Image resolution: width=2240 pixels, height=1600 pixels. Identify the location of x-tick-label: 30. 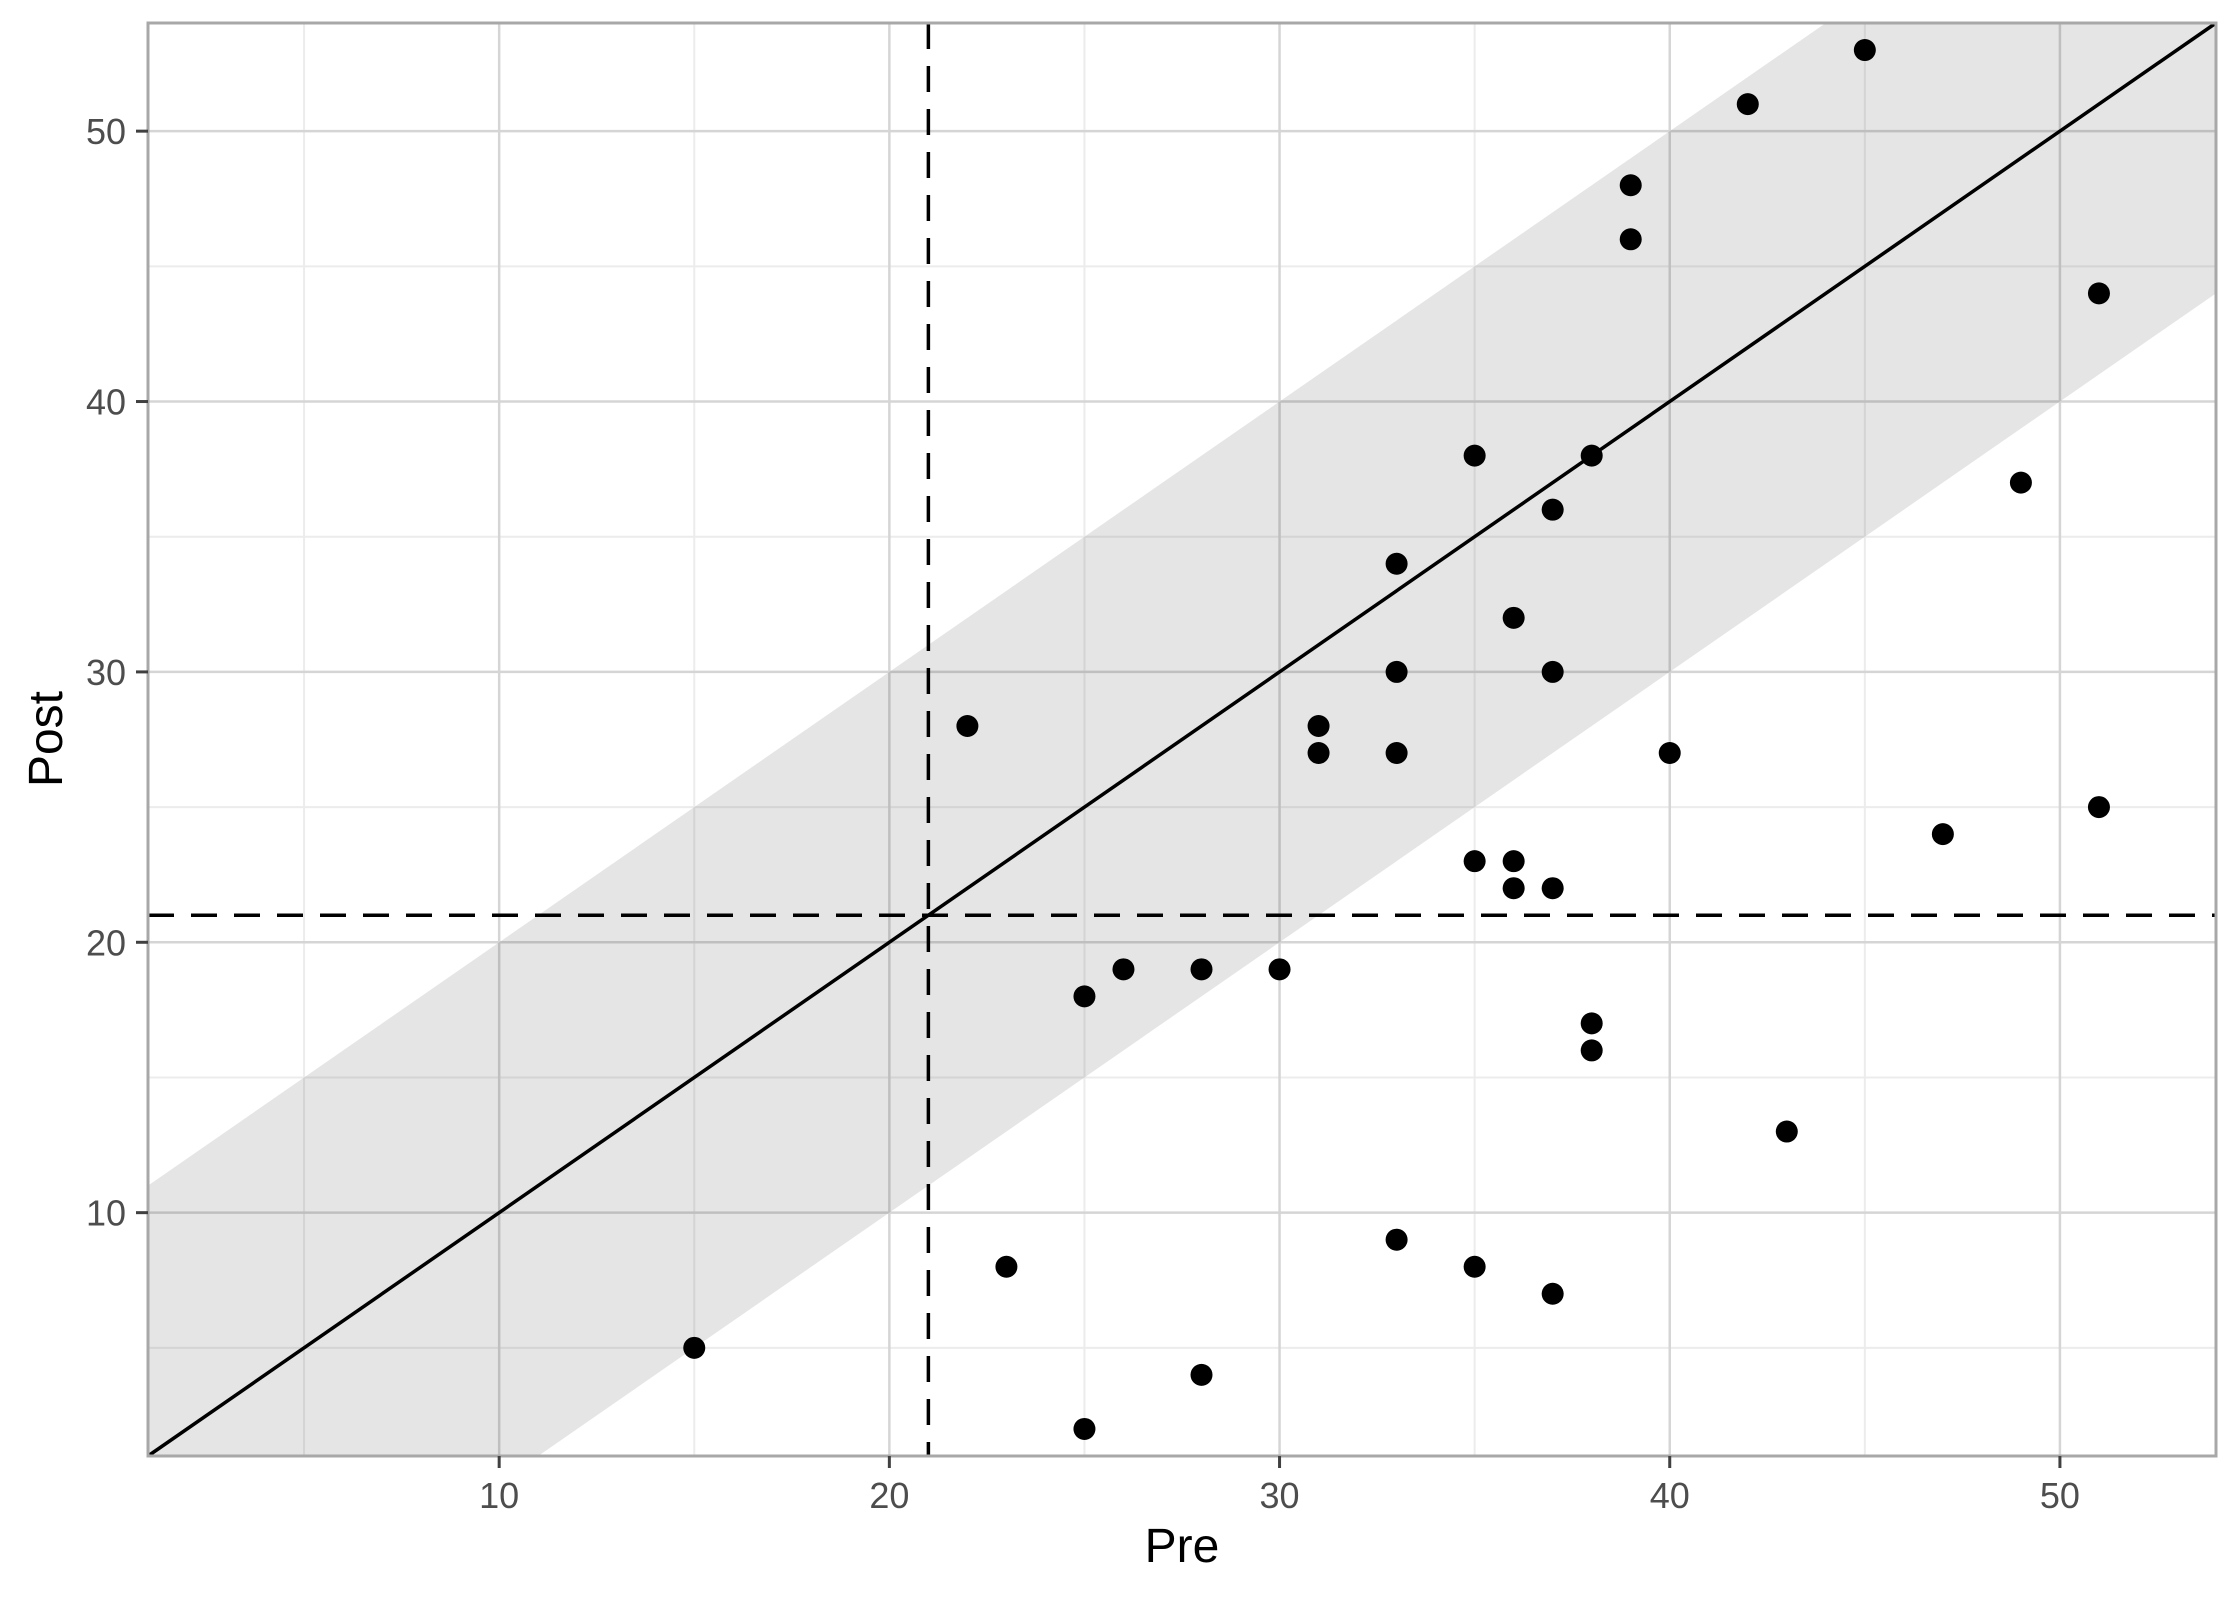
(1280, 1495).